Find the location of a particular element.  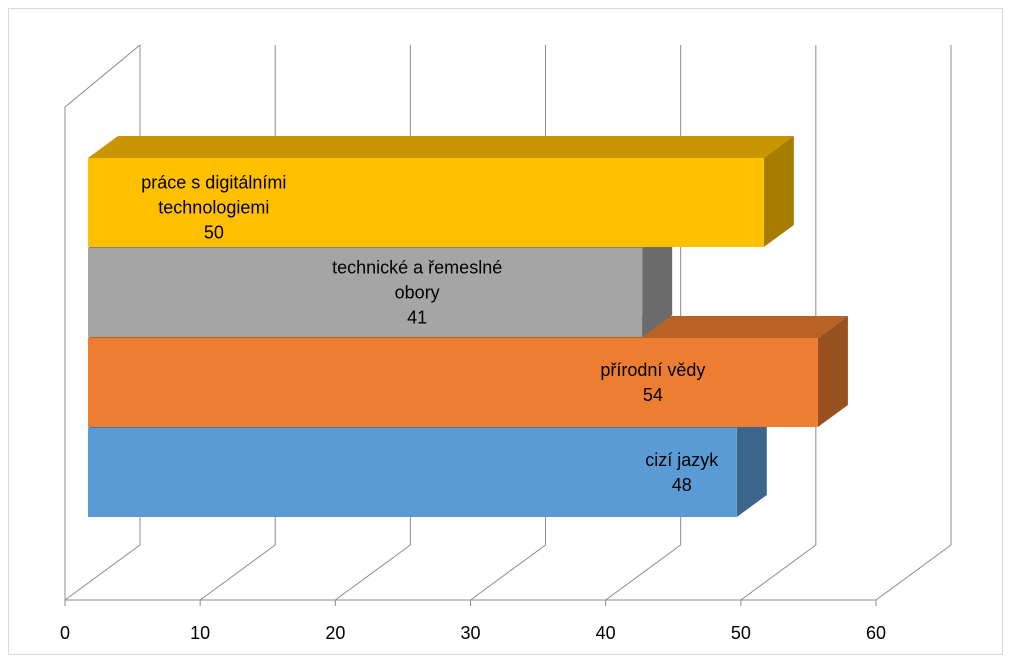

x-tick-label: 10 is located at coordinates (200, 633).